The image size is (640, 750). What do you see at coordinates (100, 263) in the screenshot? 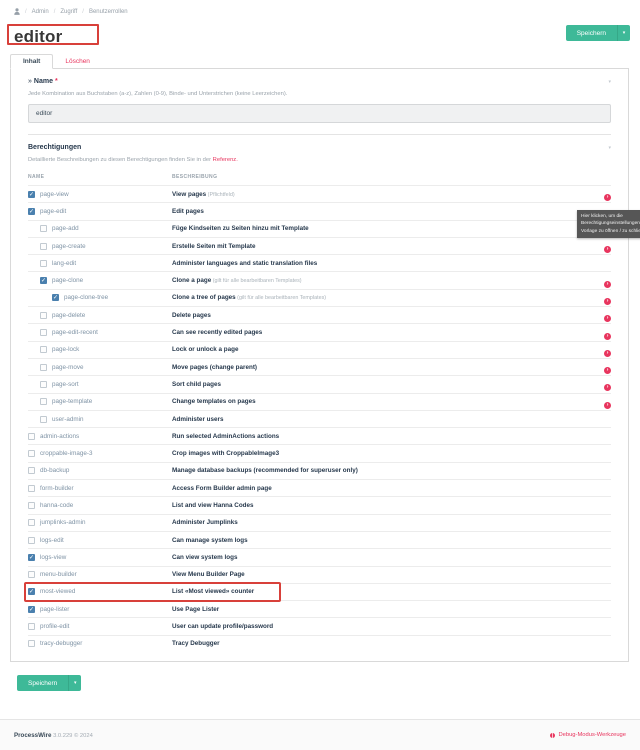
I see `permission-name-cell: lang-edit` at bounding box center [100, 263].